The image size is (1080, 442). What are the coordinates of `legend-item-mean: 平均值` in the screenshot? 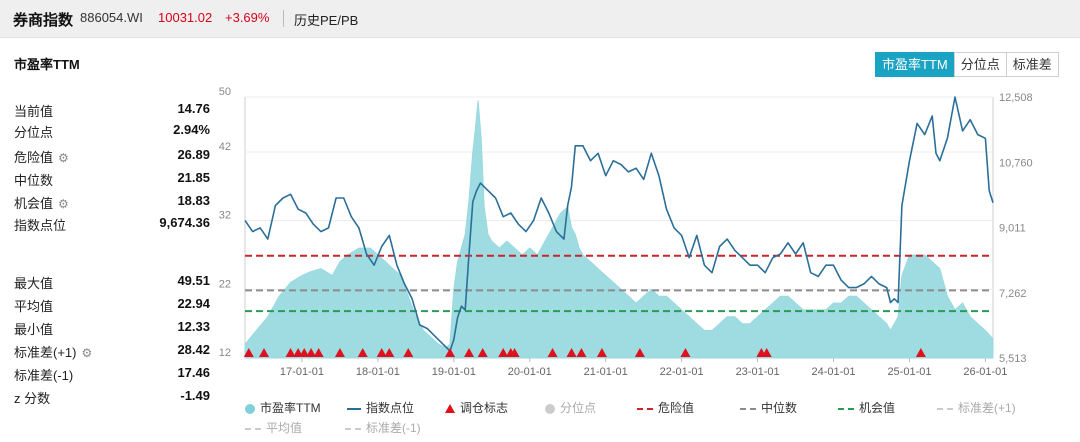 It's located at (273, 428).